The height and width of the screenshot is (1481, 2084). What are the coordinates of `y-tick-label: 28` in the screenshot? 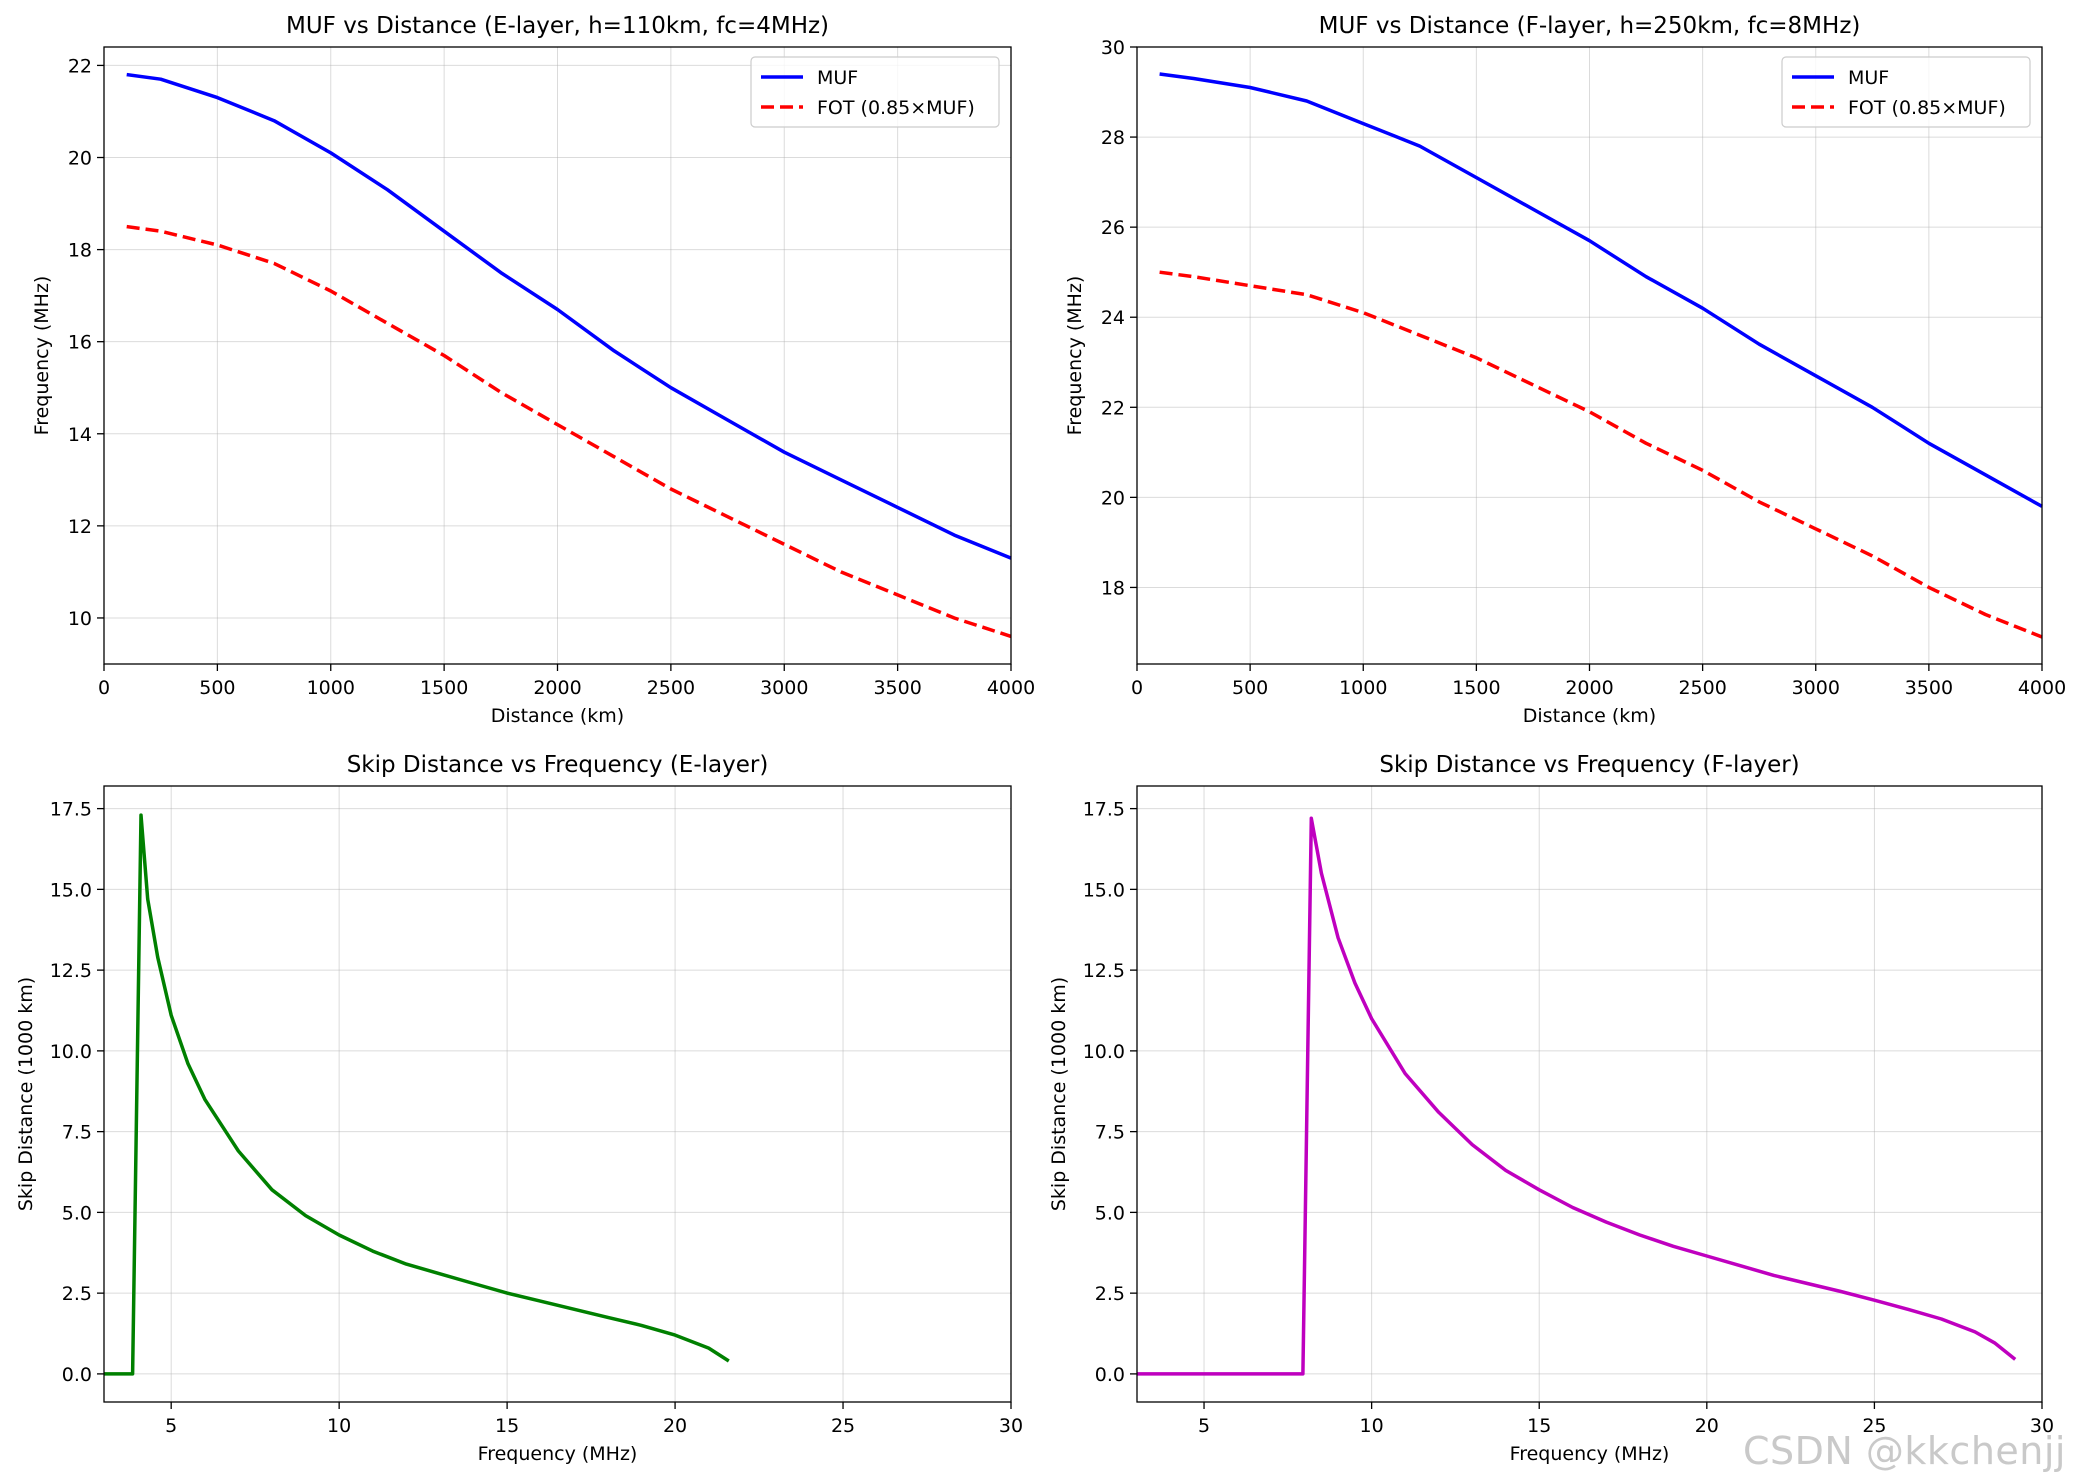 It's located at (1113, 138).